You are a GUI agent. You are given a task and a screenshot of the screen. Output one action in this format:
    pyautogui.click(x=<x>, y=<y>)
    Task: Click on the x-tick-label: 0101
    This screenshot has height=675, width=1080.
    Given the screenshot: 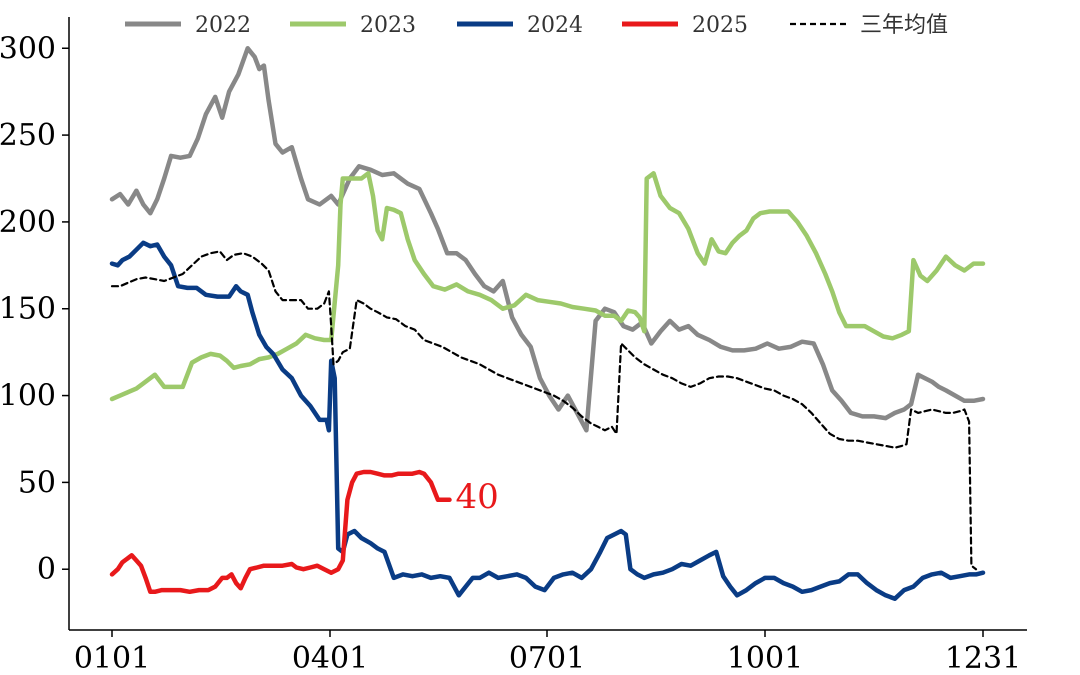 What is the action you would take?
    pyautogui.click(x=112, y=658)
    